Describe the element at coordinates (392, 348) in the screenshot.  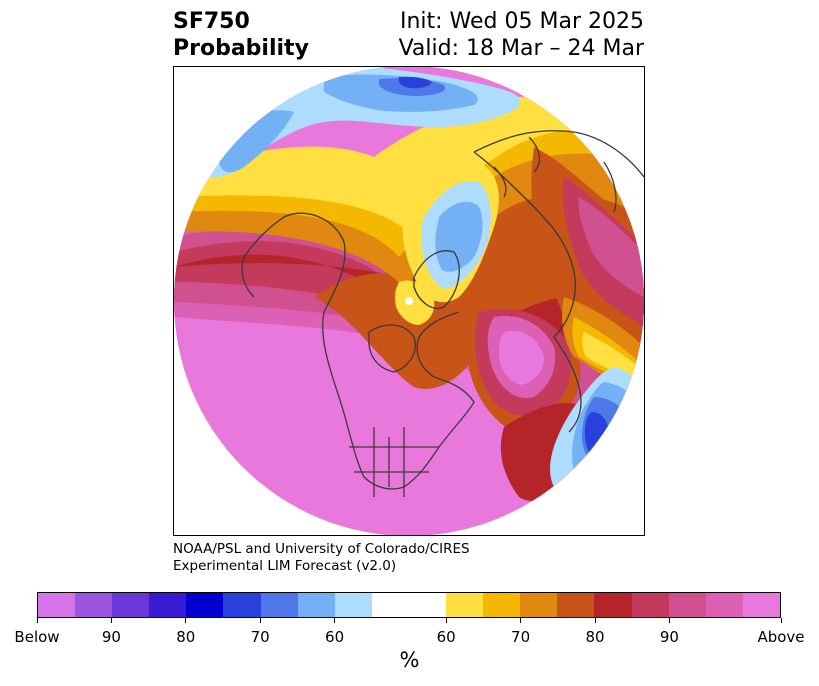
I see `coast-hudson` at that location.